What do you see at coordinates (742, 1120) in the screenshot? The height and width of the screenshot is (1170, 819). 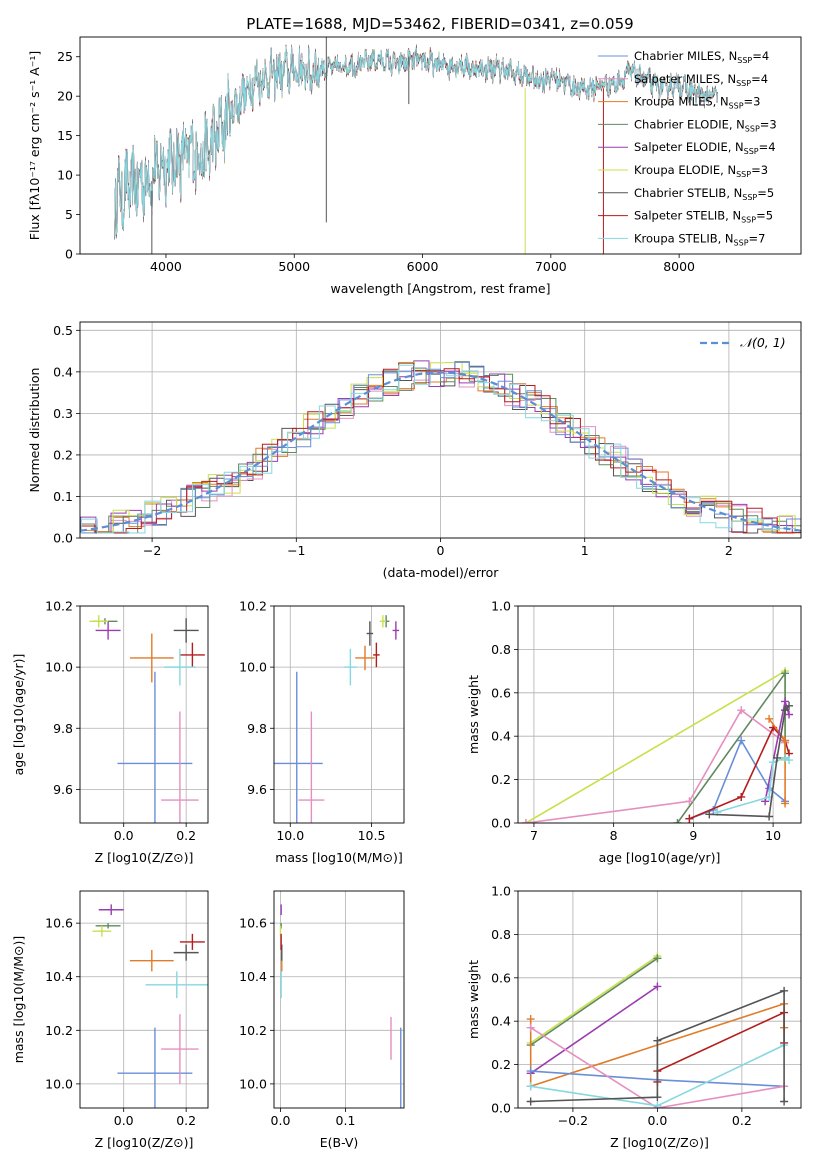 I see `x-tick-label: 0.2` at bounding box center [742, 1120].